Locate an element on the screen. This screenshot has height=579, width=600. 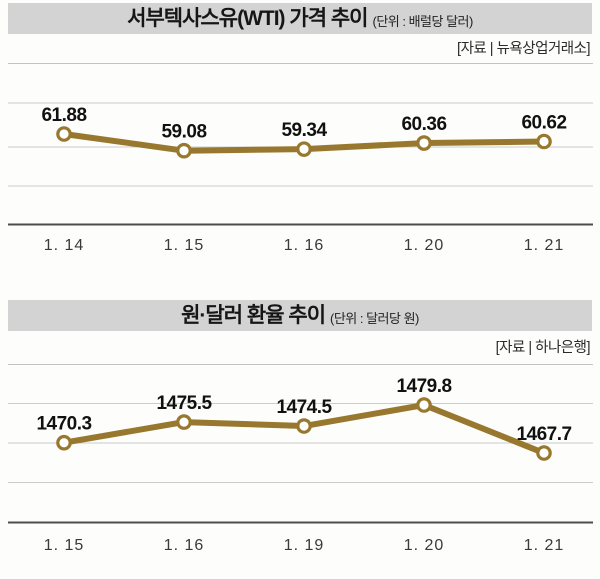
exchange-rate-chart-title: 원·달러 환율 추이 is located at coordinates (253, 315).